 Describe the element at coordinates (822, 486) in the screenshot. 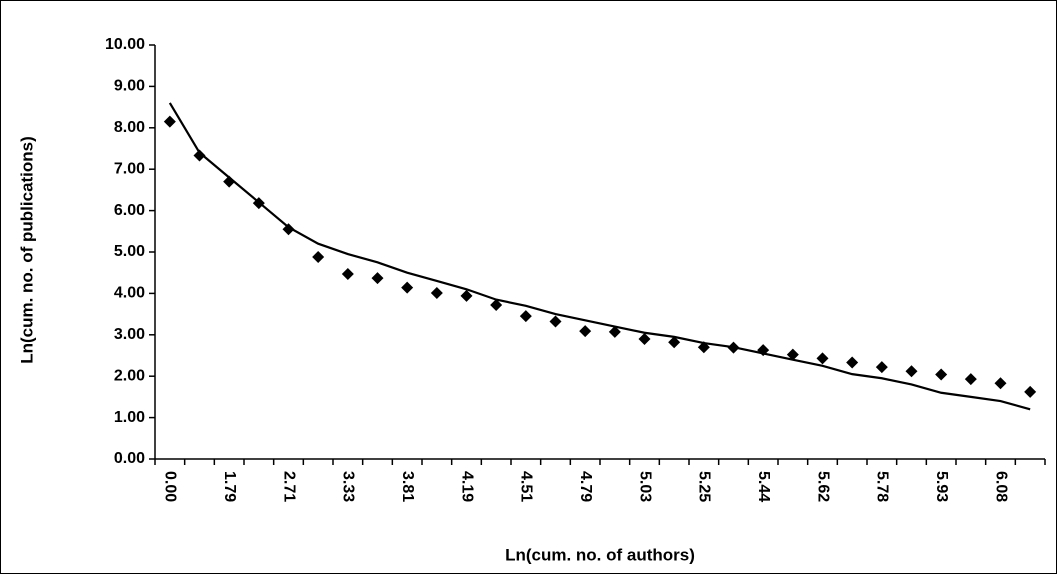

I see `x-tick-label: 5.62` at that location.